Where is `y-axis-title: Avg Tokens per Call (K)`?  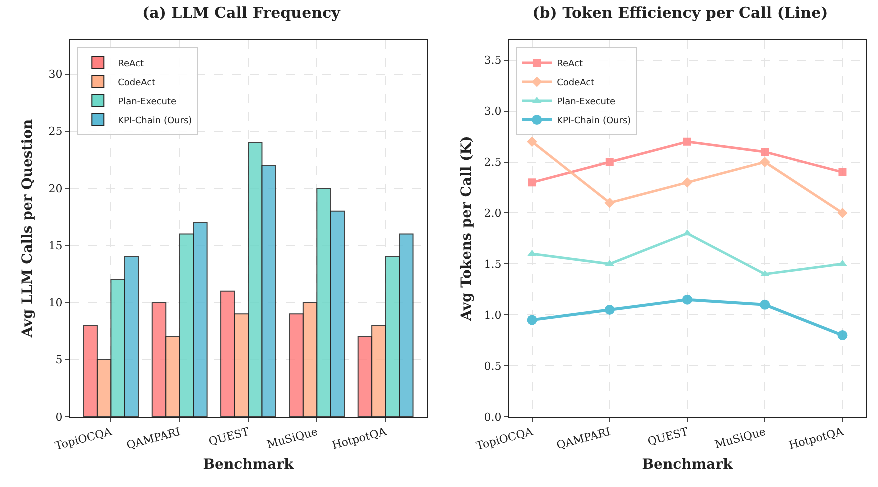 y-axis-title: Avg Tokens per Call (K) is located at coordinates (467, 229).